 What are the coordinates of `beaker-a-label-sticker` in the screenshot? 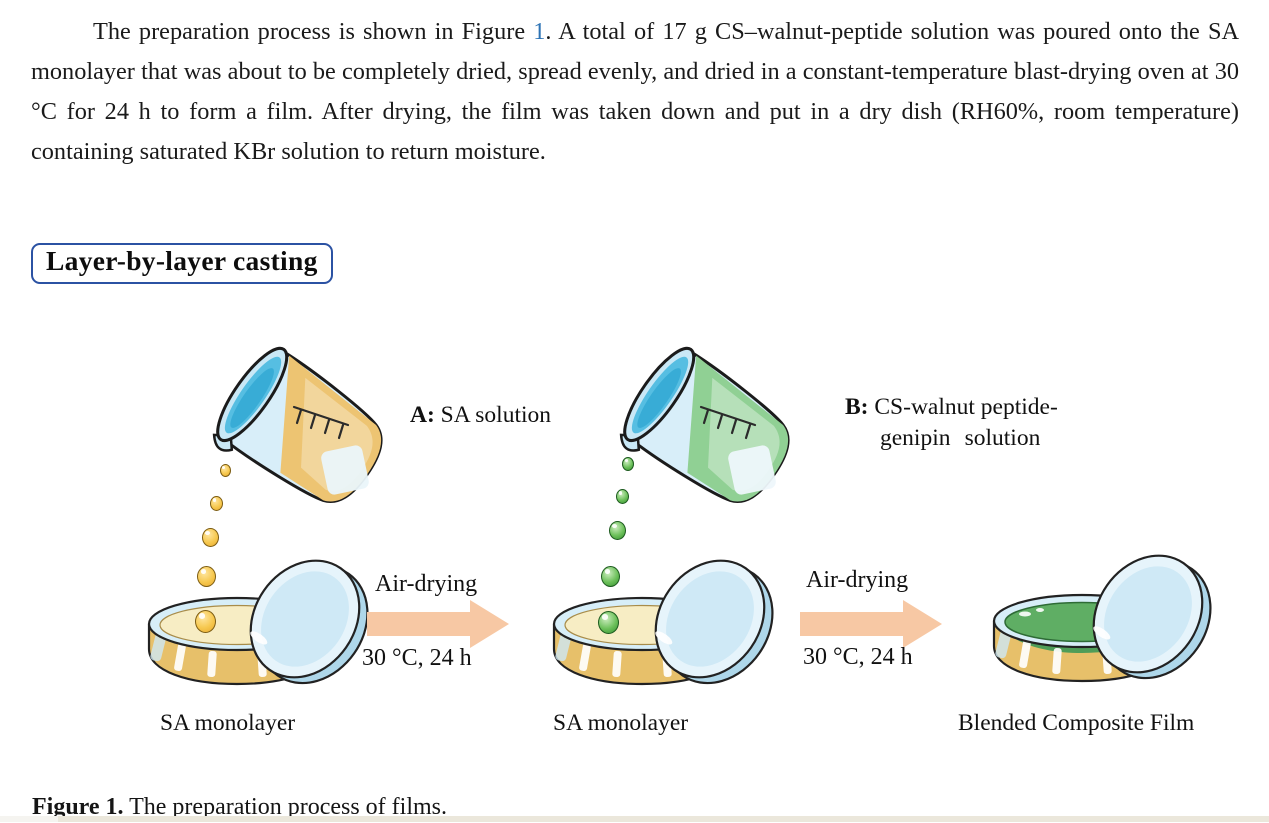 It's located at (345, 470).